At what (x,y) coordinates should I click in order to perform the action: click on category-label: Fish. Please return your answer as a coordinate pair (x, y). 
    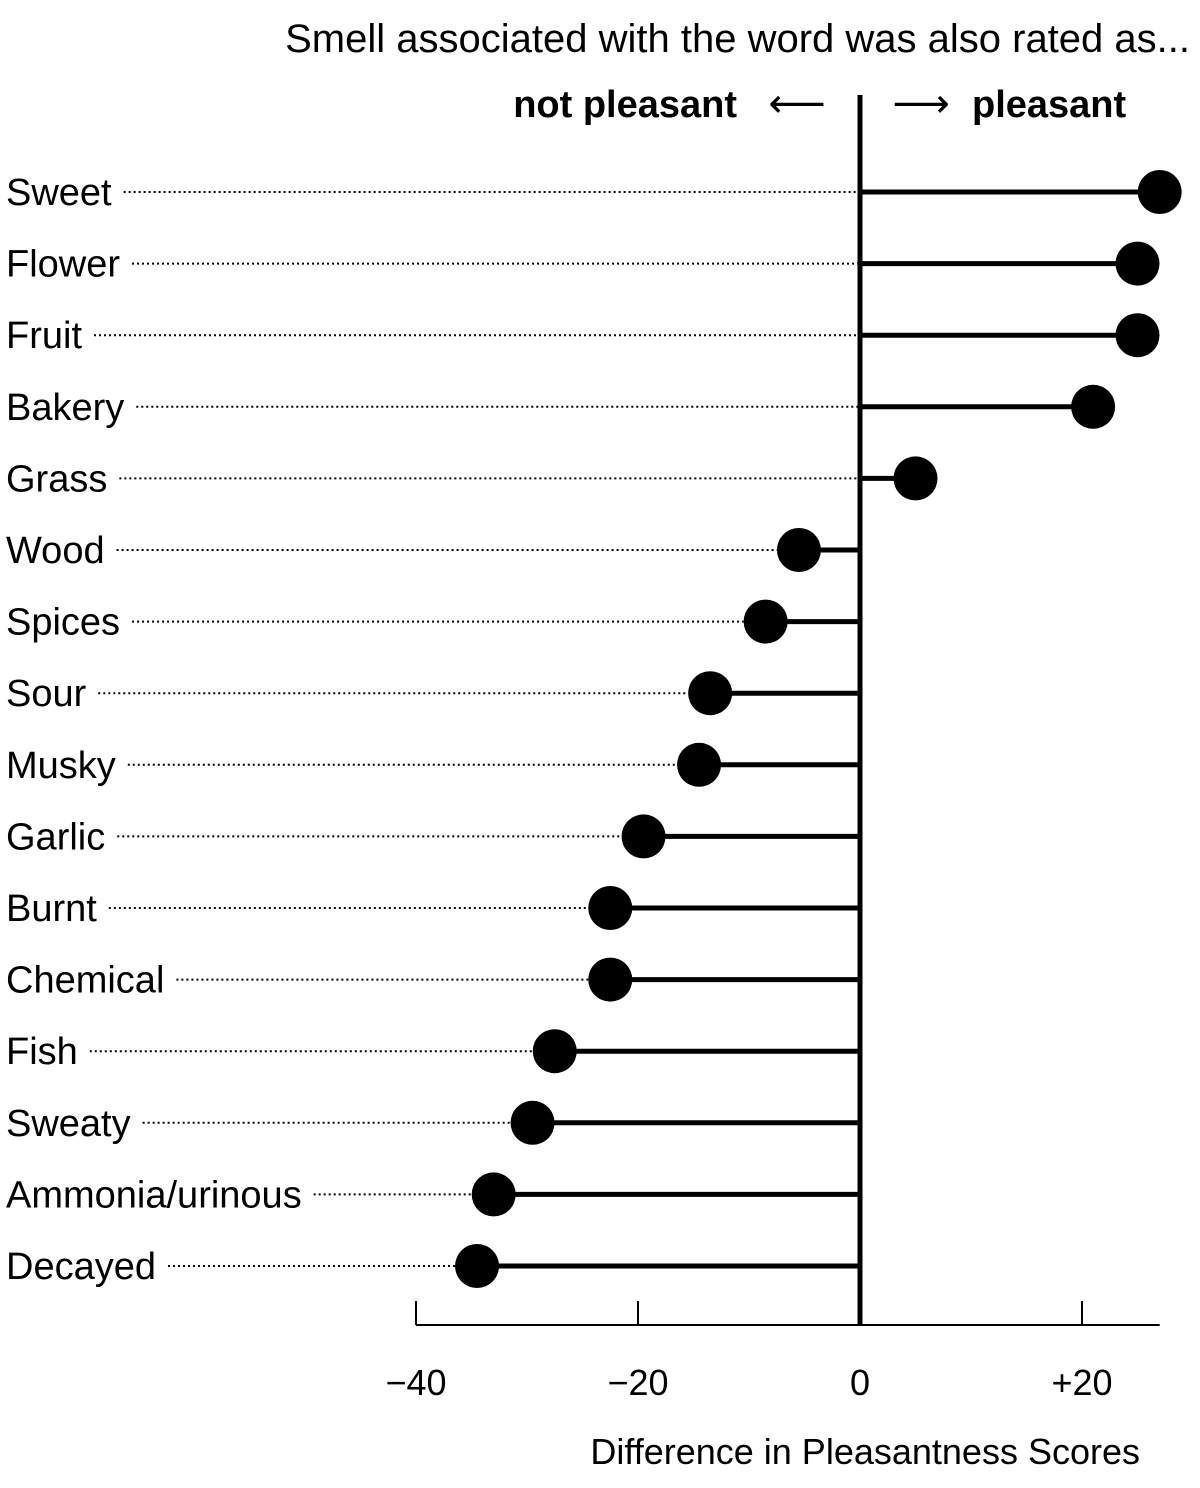
    Looking at the image, I should click on (42, 1052).